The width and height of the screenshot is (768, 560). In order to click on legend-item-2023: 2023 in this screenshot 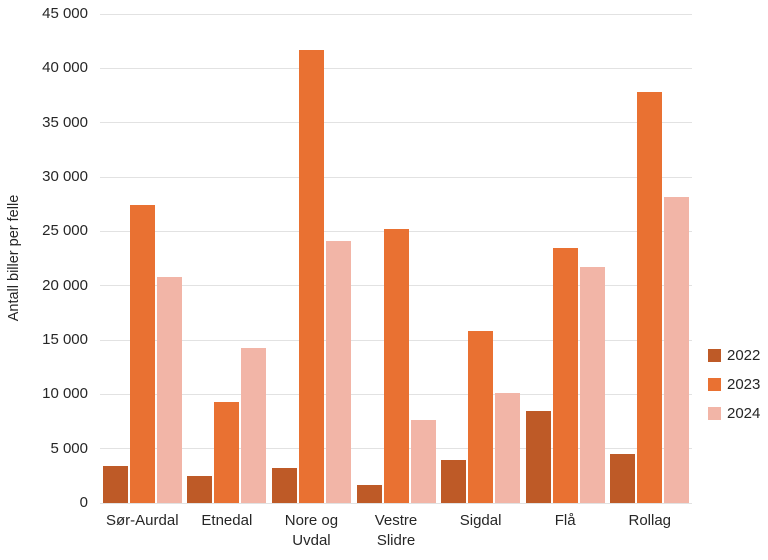, I will do `click(734, 384)`.